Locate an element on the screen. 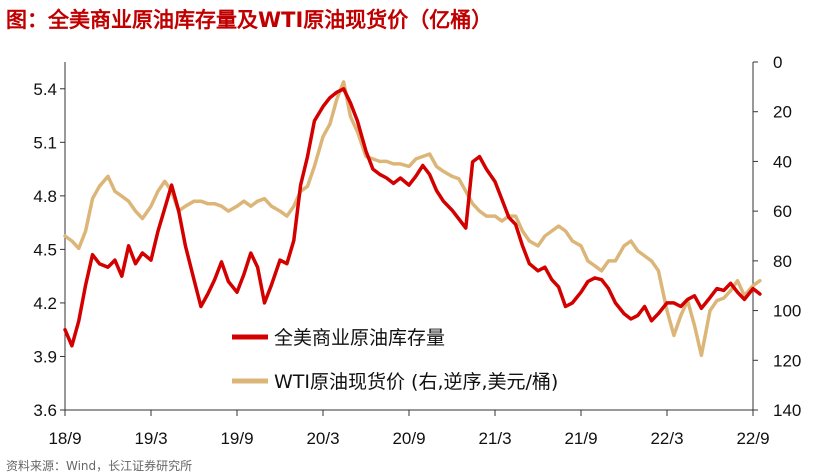 The height and width of the screenshot is (476, 814). legend-item-inventory-label: 全美商业原油库存量 is located at coordinates (359, 338).